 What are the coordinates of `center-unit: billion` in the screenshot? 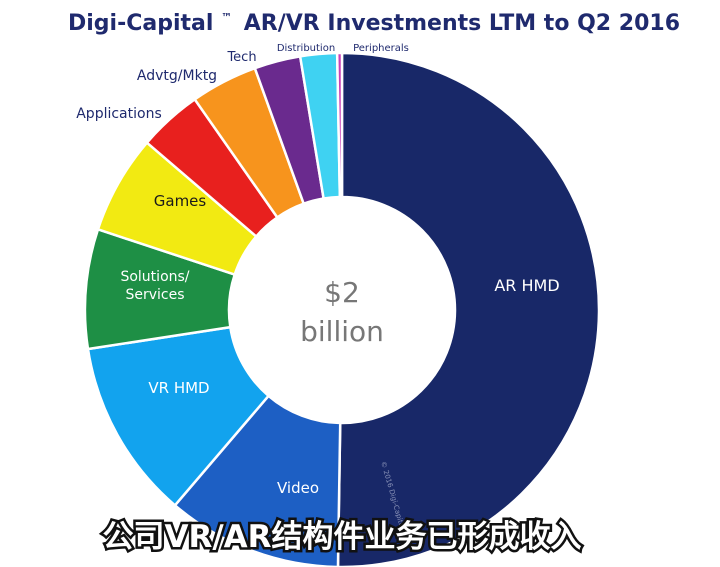 It's located at (342, 331).